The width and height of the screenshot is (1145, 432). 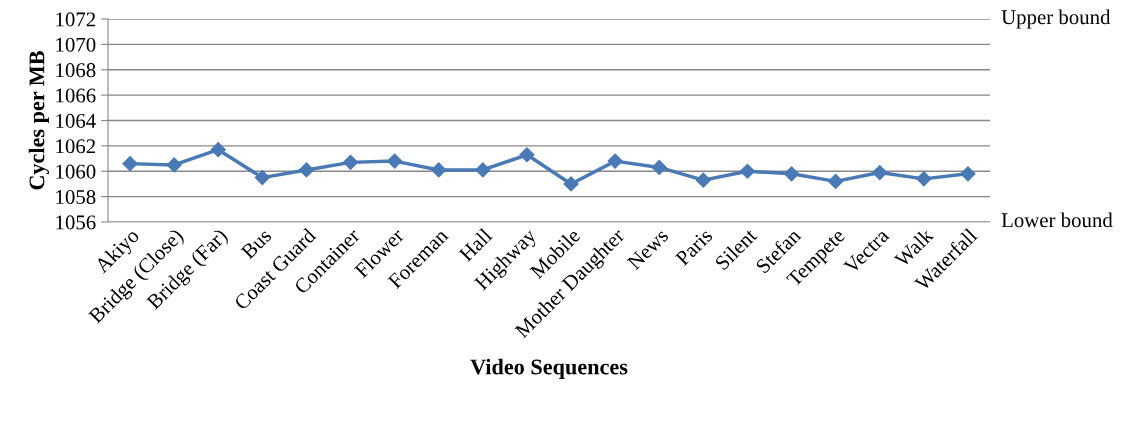 I want to click on y-tick-label: 1058, so click(x=76, y=197).